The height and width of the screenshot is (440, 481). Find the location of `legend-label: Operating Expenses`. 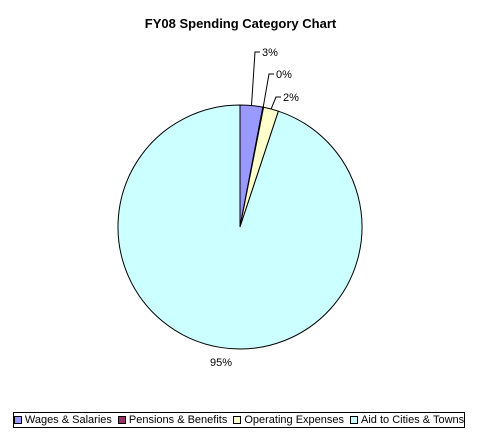

legend-label: Operating Expenses is located at coordinates (294, 420).